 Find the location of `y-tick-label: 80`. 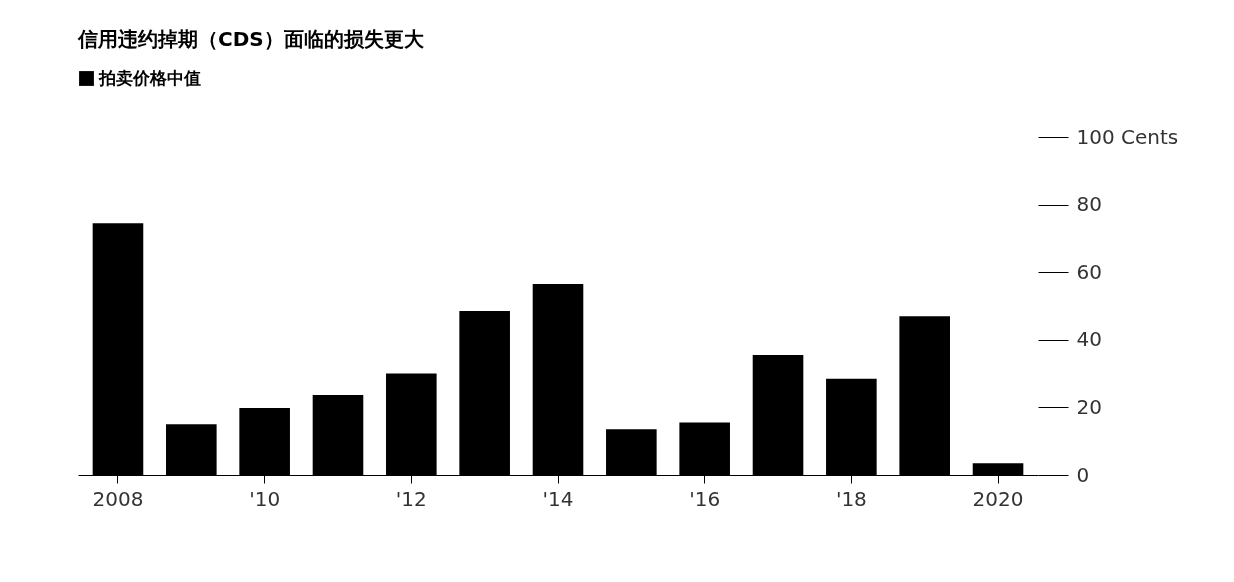

y-tick-label: 80 is located at coordinates (1089, 204).